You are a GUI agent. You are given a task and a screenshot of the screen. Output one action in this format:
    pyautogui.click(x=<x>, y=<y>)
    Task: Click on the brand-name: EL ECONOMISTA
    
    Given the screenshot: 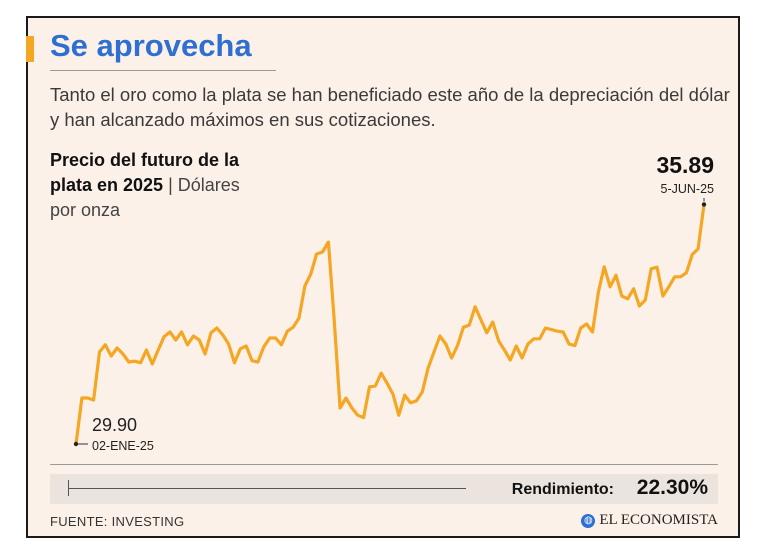 What is the action you would take?
    pyautogui.click(x=658, y=520)
    